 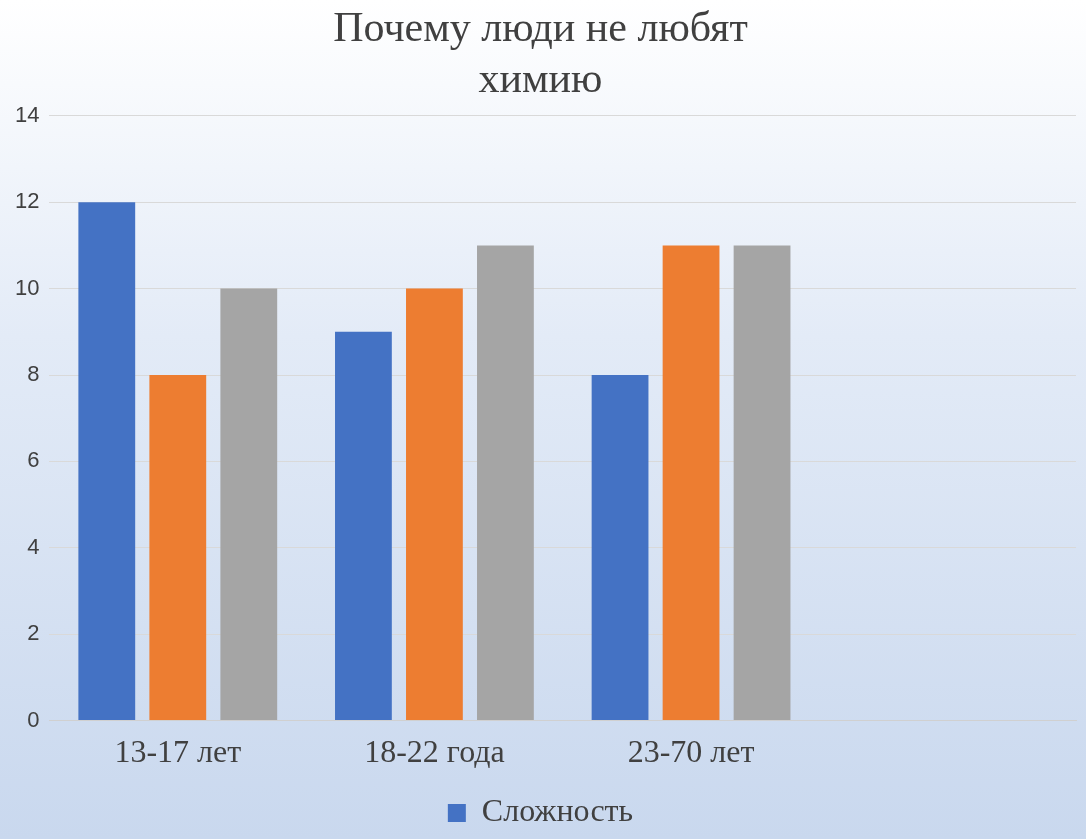 What do you see at coordinates (434, 751) in the screenshot?
I see `x-tick-label: 18-22 года` at bounding box center [434, 751].